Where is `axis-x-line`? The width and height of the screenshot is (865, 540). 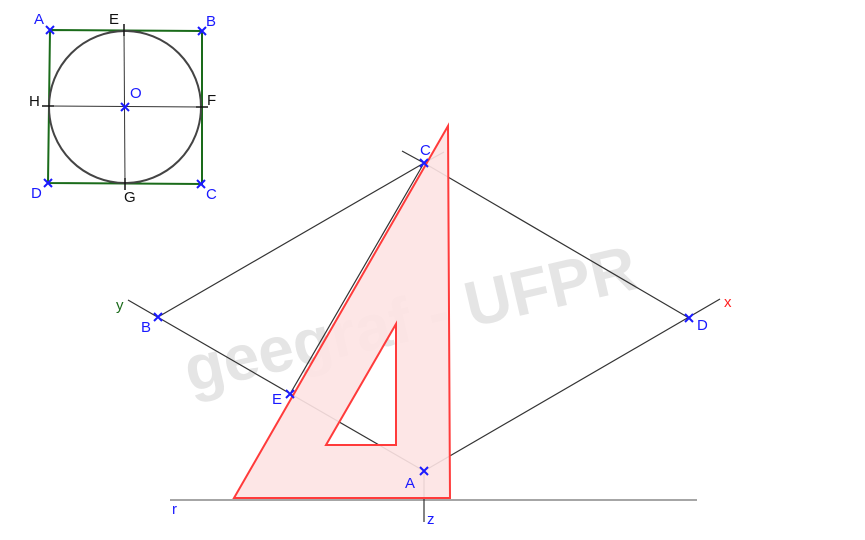
axis-x-line is located at coordinates (572, 385).